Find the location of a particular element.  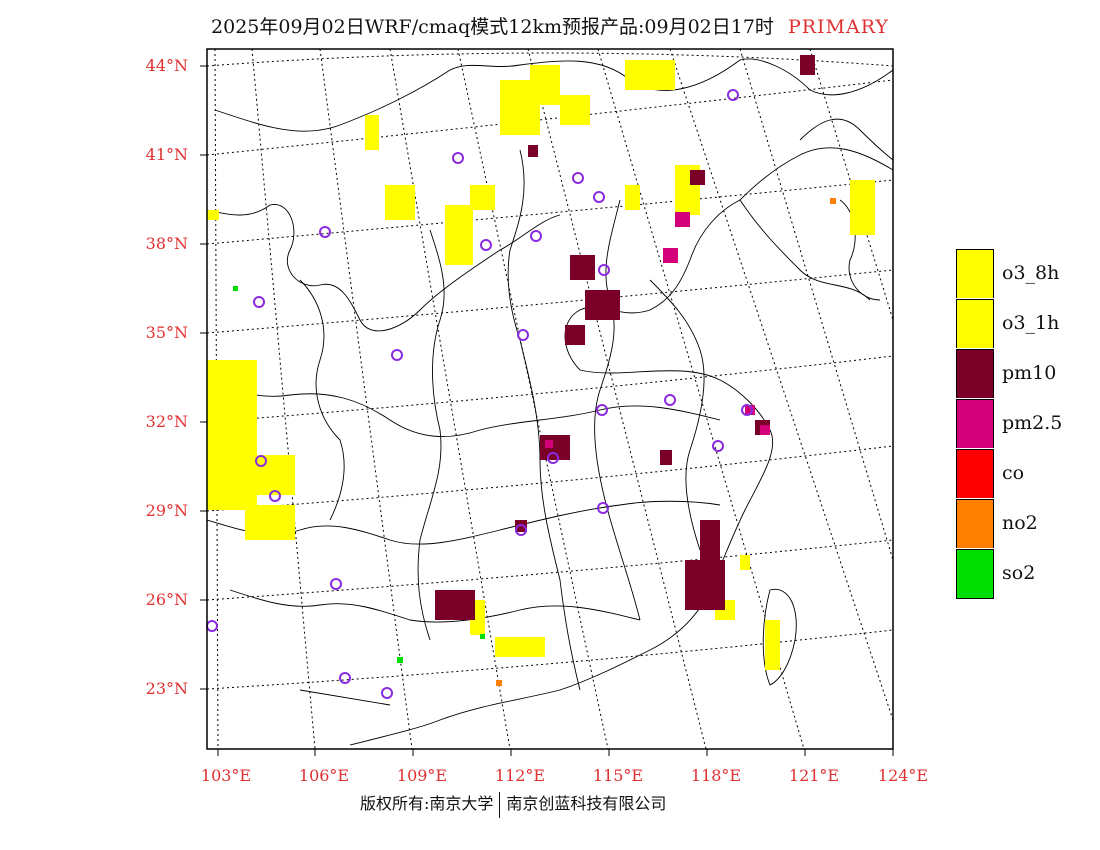

copyright-company: 南京创蓝科技有限公司 is located at coordinates (586, 803).